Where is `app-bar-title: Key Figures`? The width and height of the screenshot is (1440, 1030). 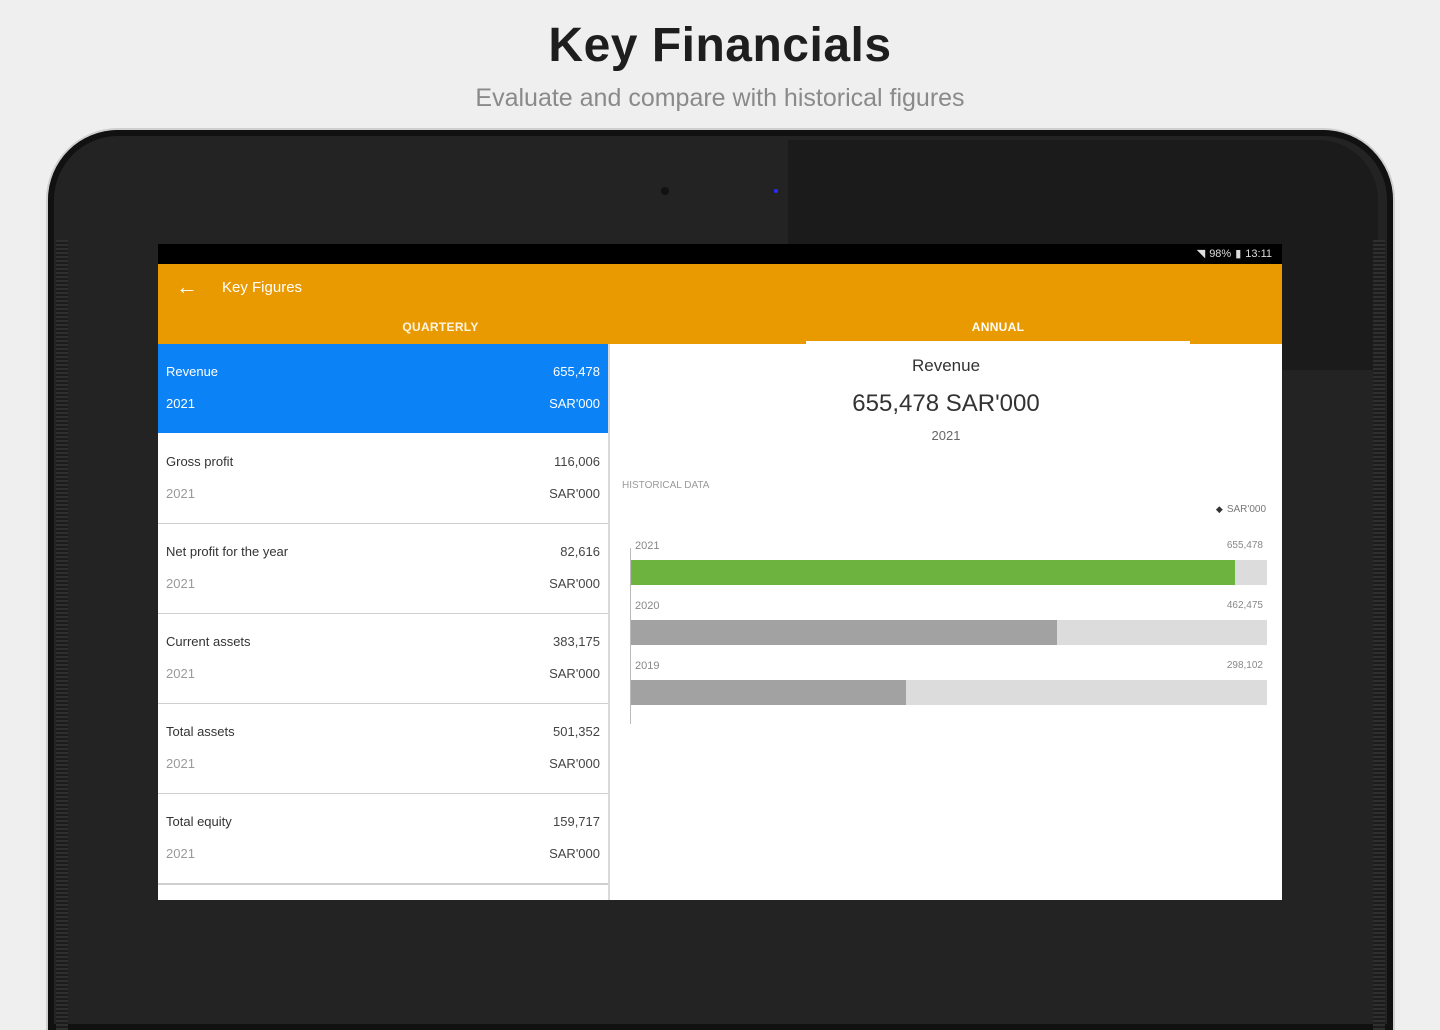
app-bar-title: Key Figures is located at coordinates (262, 287).